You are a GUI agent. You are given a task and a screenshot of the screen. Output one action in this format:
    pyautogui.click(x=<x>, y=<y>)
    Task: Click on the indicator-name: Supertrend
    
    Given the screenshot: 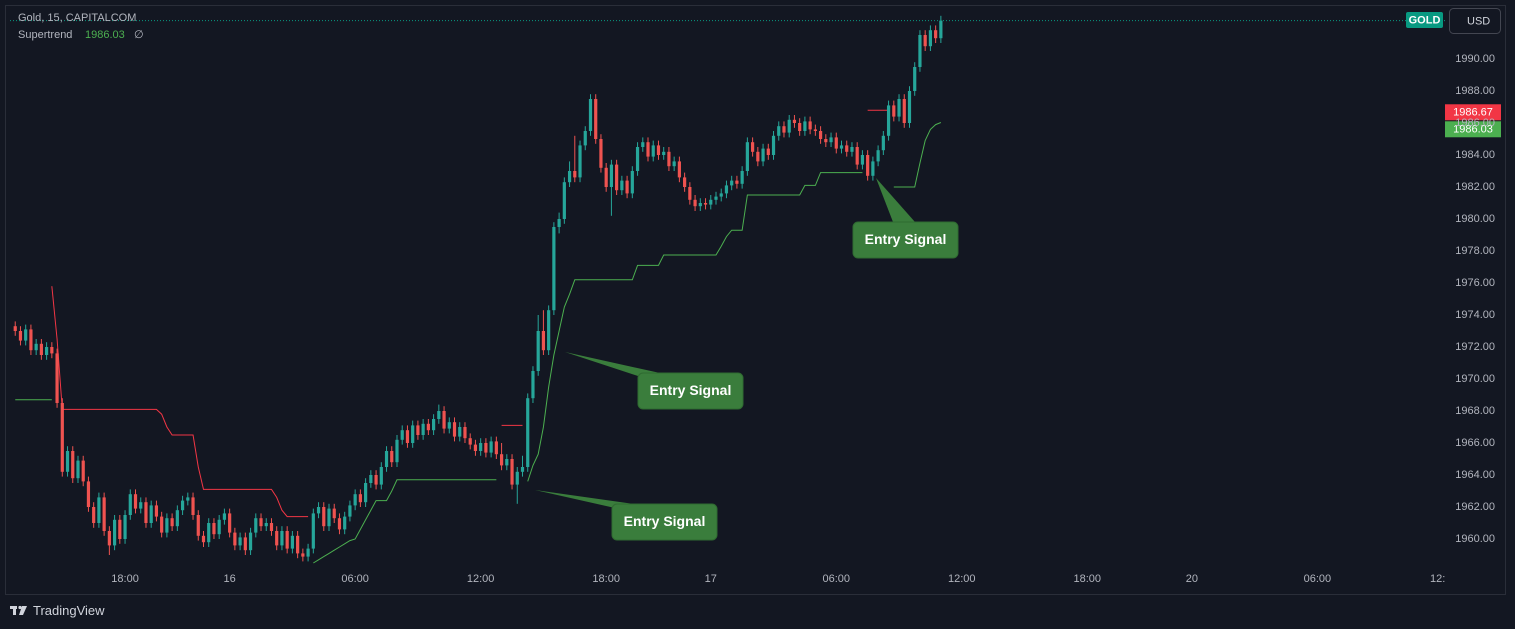 What is the action you would take?
    pyautogui.click(x=45, y=35)
    